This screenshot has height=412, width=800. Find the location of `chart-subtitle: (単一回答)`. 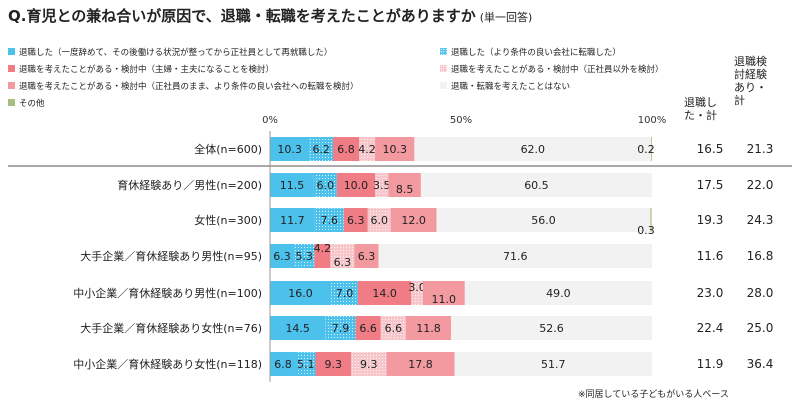

chart-subtitle: (単一回答) is located at coordinates (506, 17).